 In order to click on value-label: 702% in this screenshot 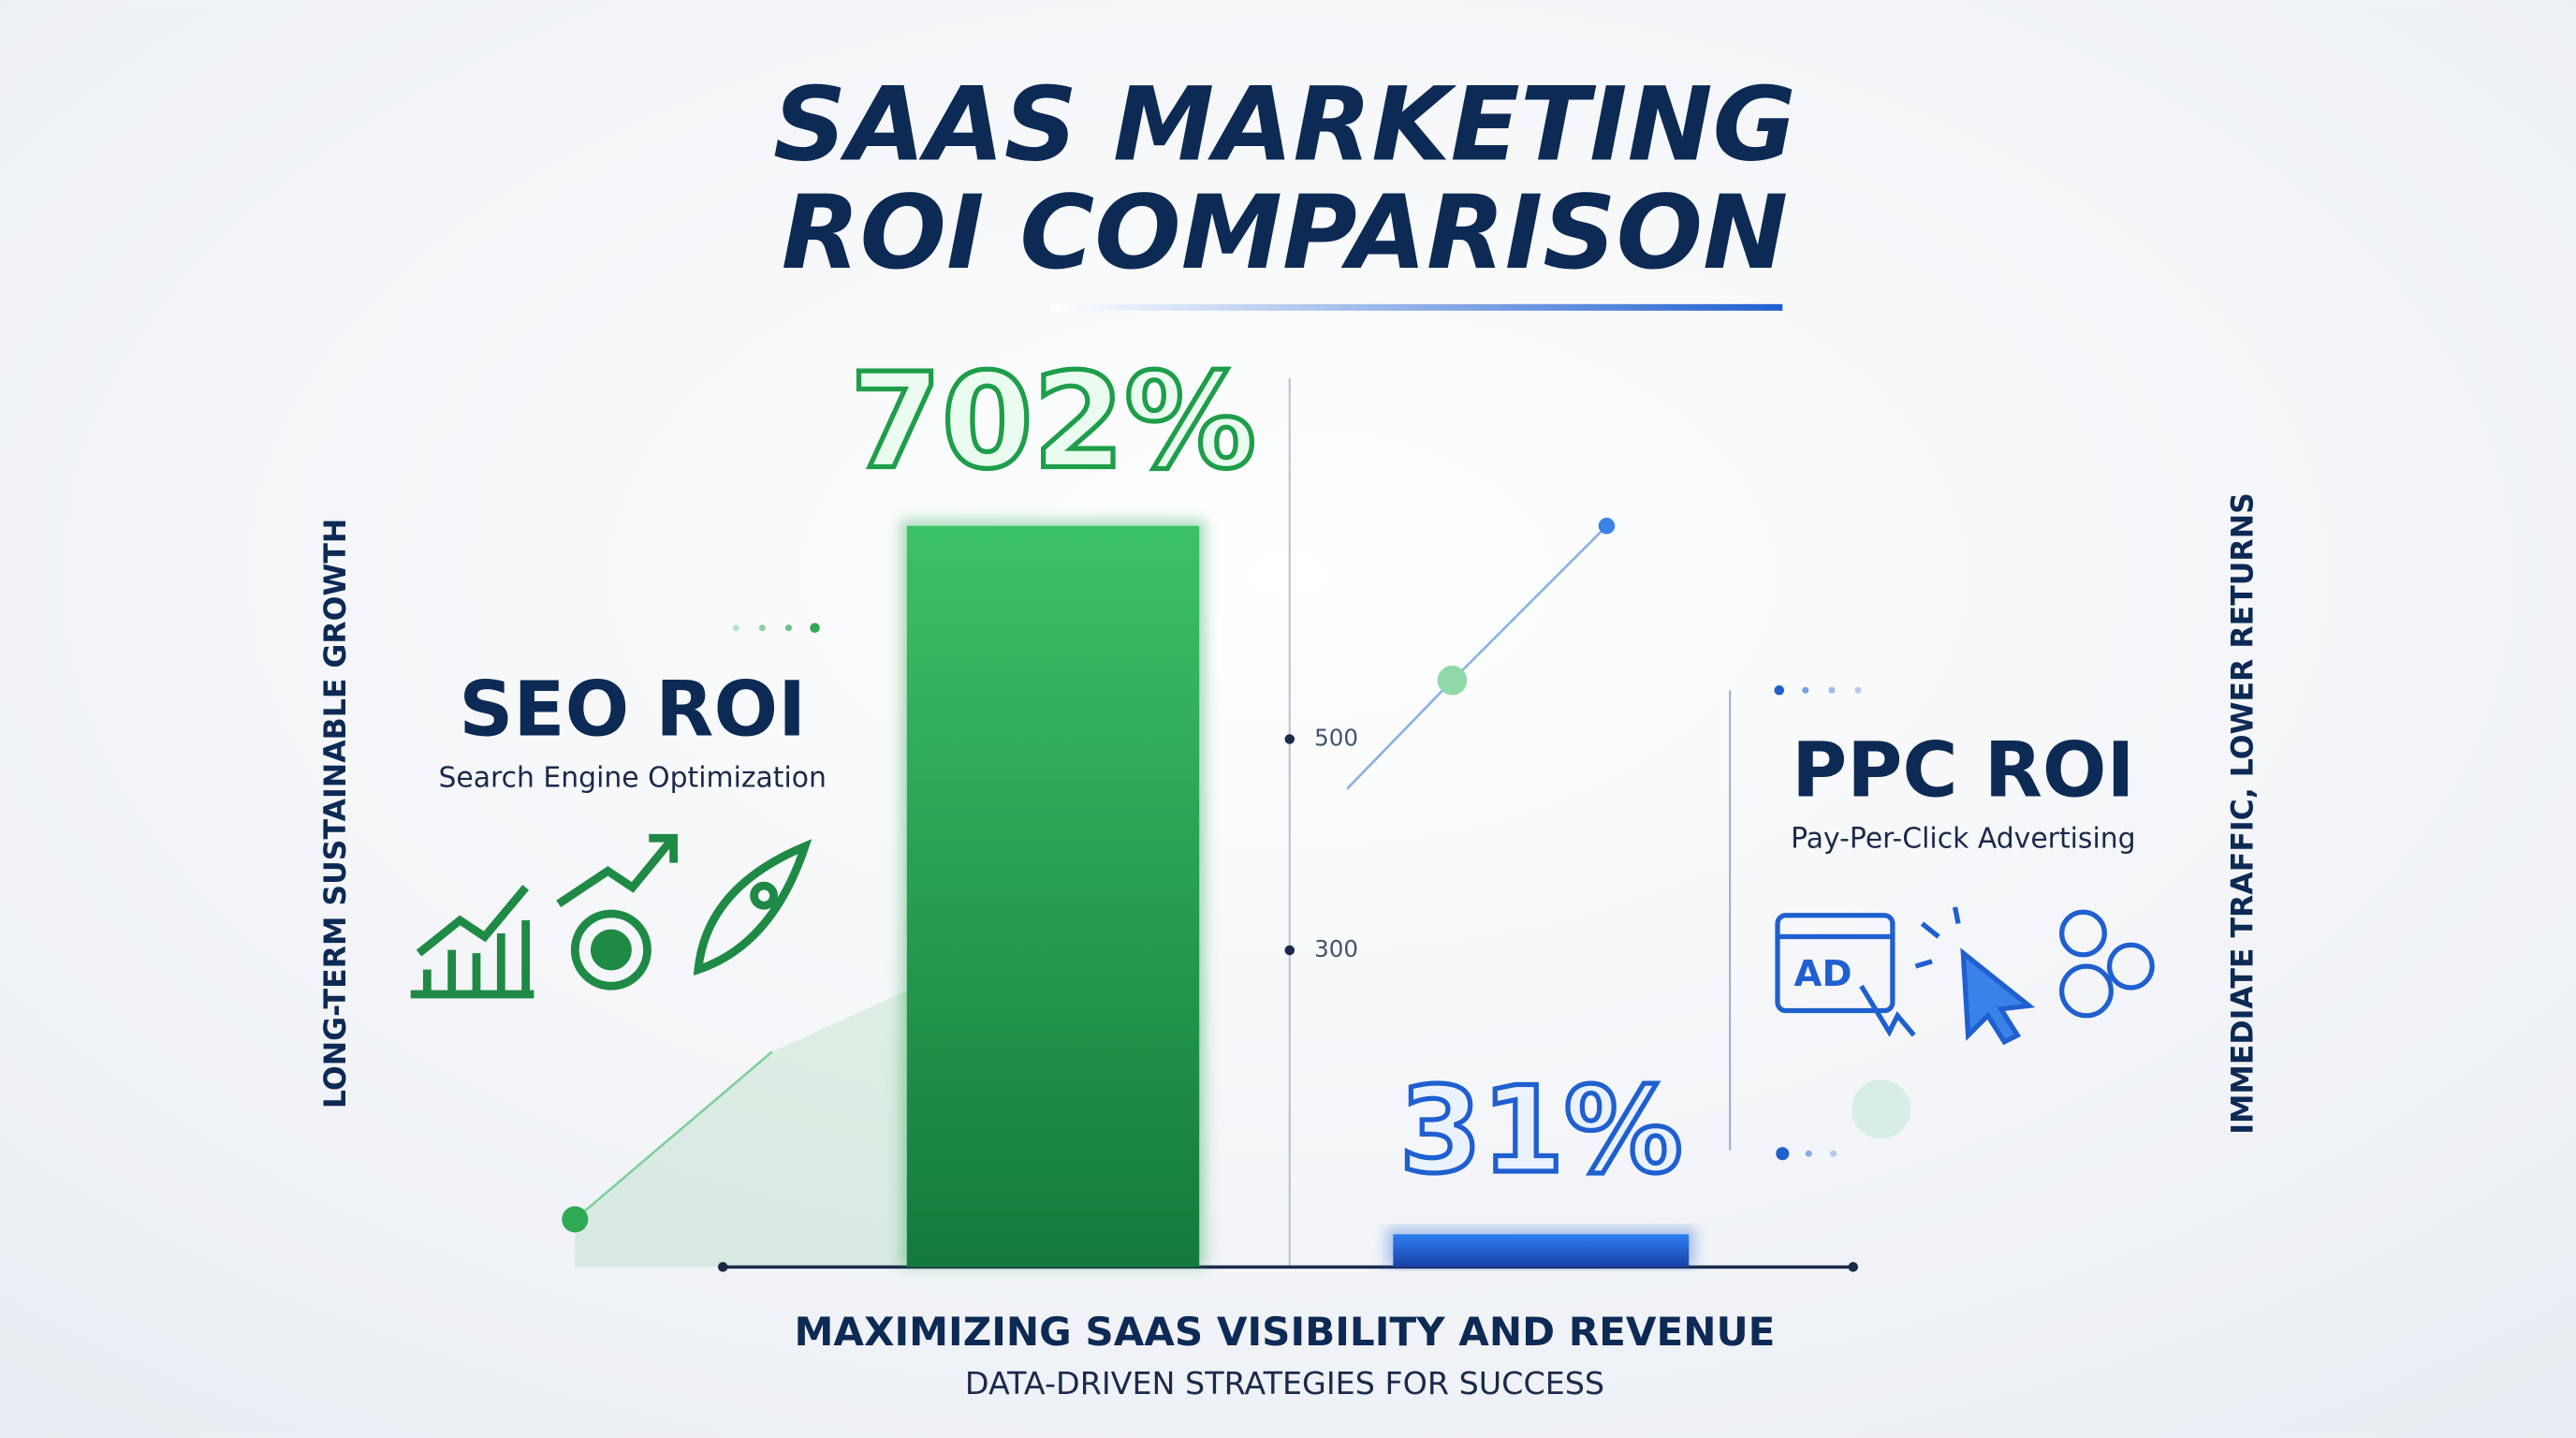, I will do `click(1053, 421)`.